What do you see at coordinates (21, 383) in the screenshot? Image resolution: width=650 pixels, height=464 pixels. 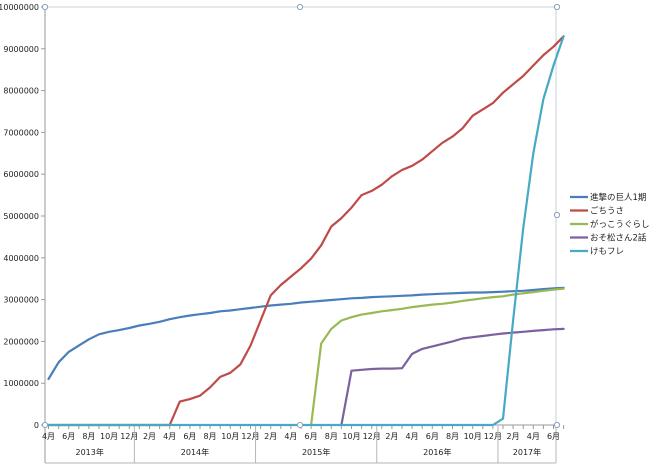 I see `y-tick-label: 1000000` at bounding box center [21, 383].